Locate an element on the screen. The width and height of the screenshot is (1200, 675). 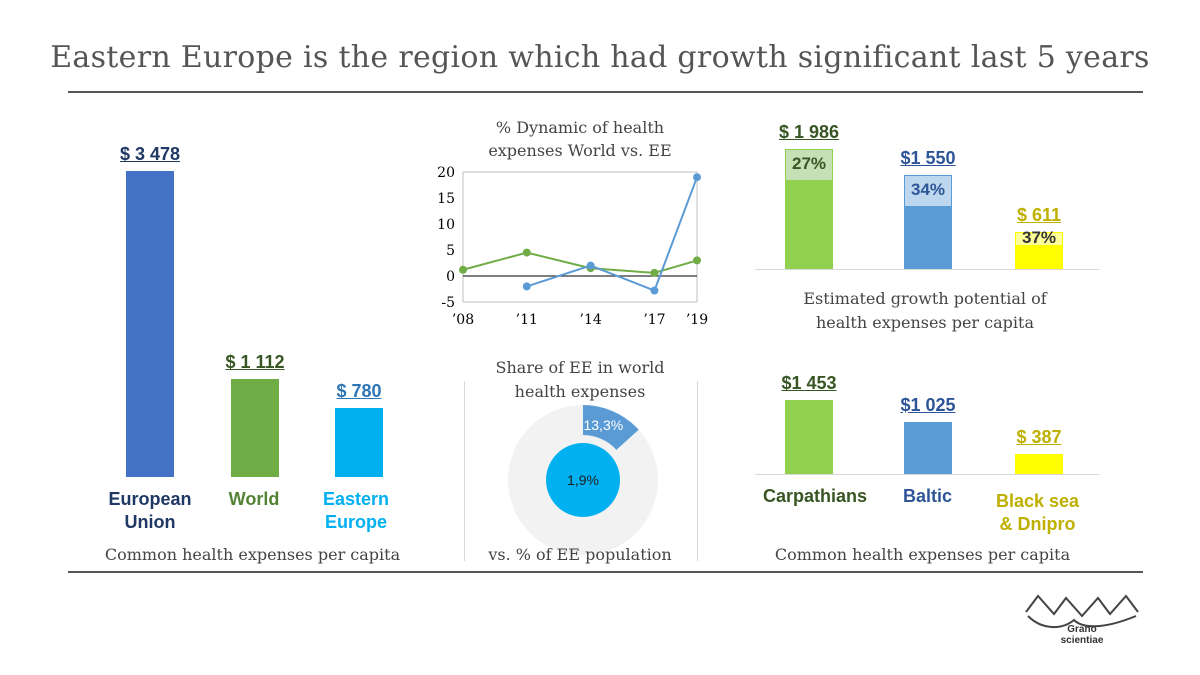
category-line: Eastern is located at coordinates (356, 499).